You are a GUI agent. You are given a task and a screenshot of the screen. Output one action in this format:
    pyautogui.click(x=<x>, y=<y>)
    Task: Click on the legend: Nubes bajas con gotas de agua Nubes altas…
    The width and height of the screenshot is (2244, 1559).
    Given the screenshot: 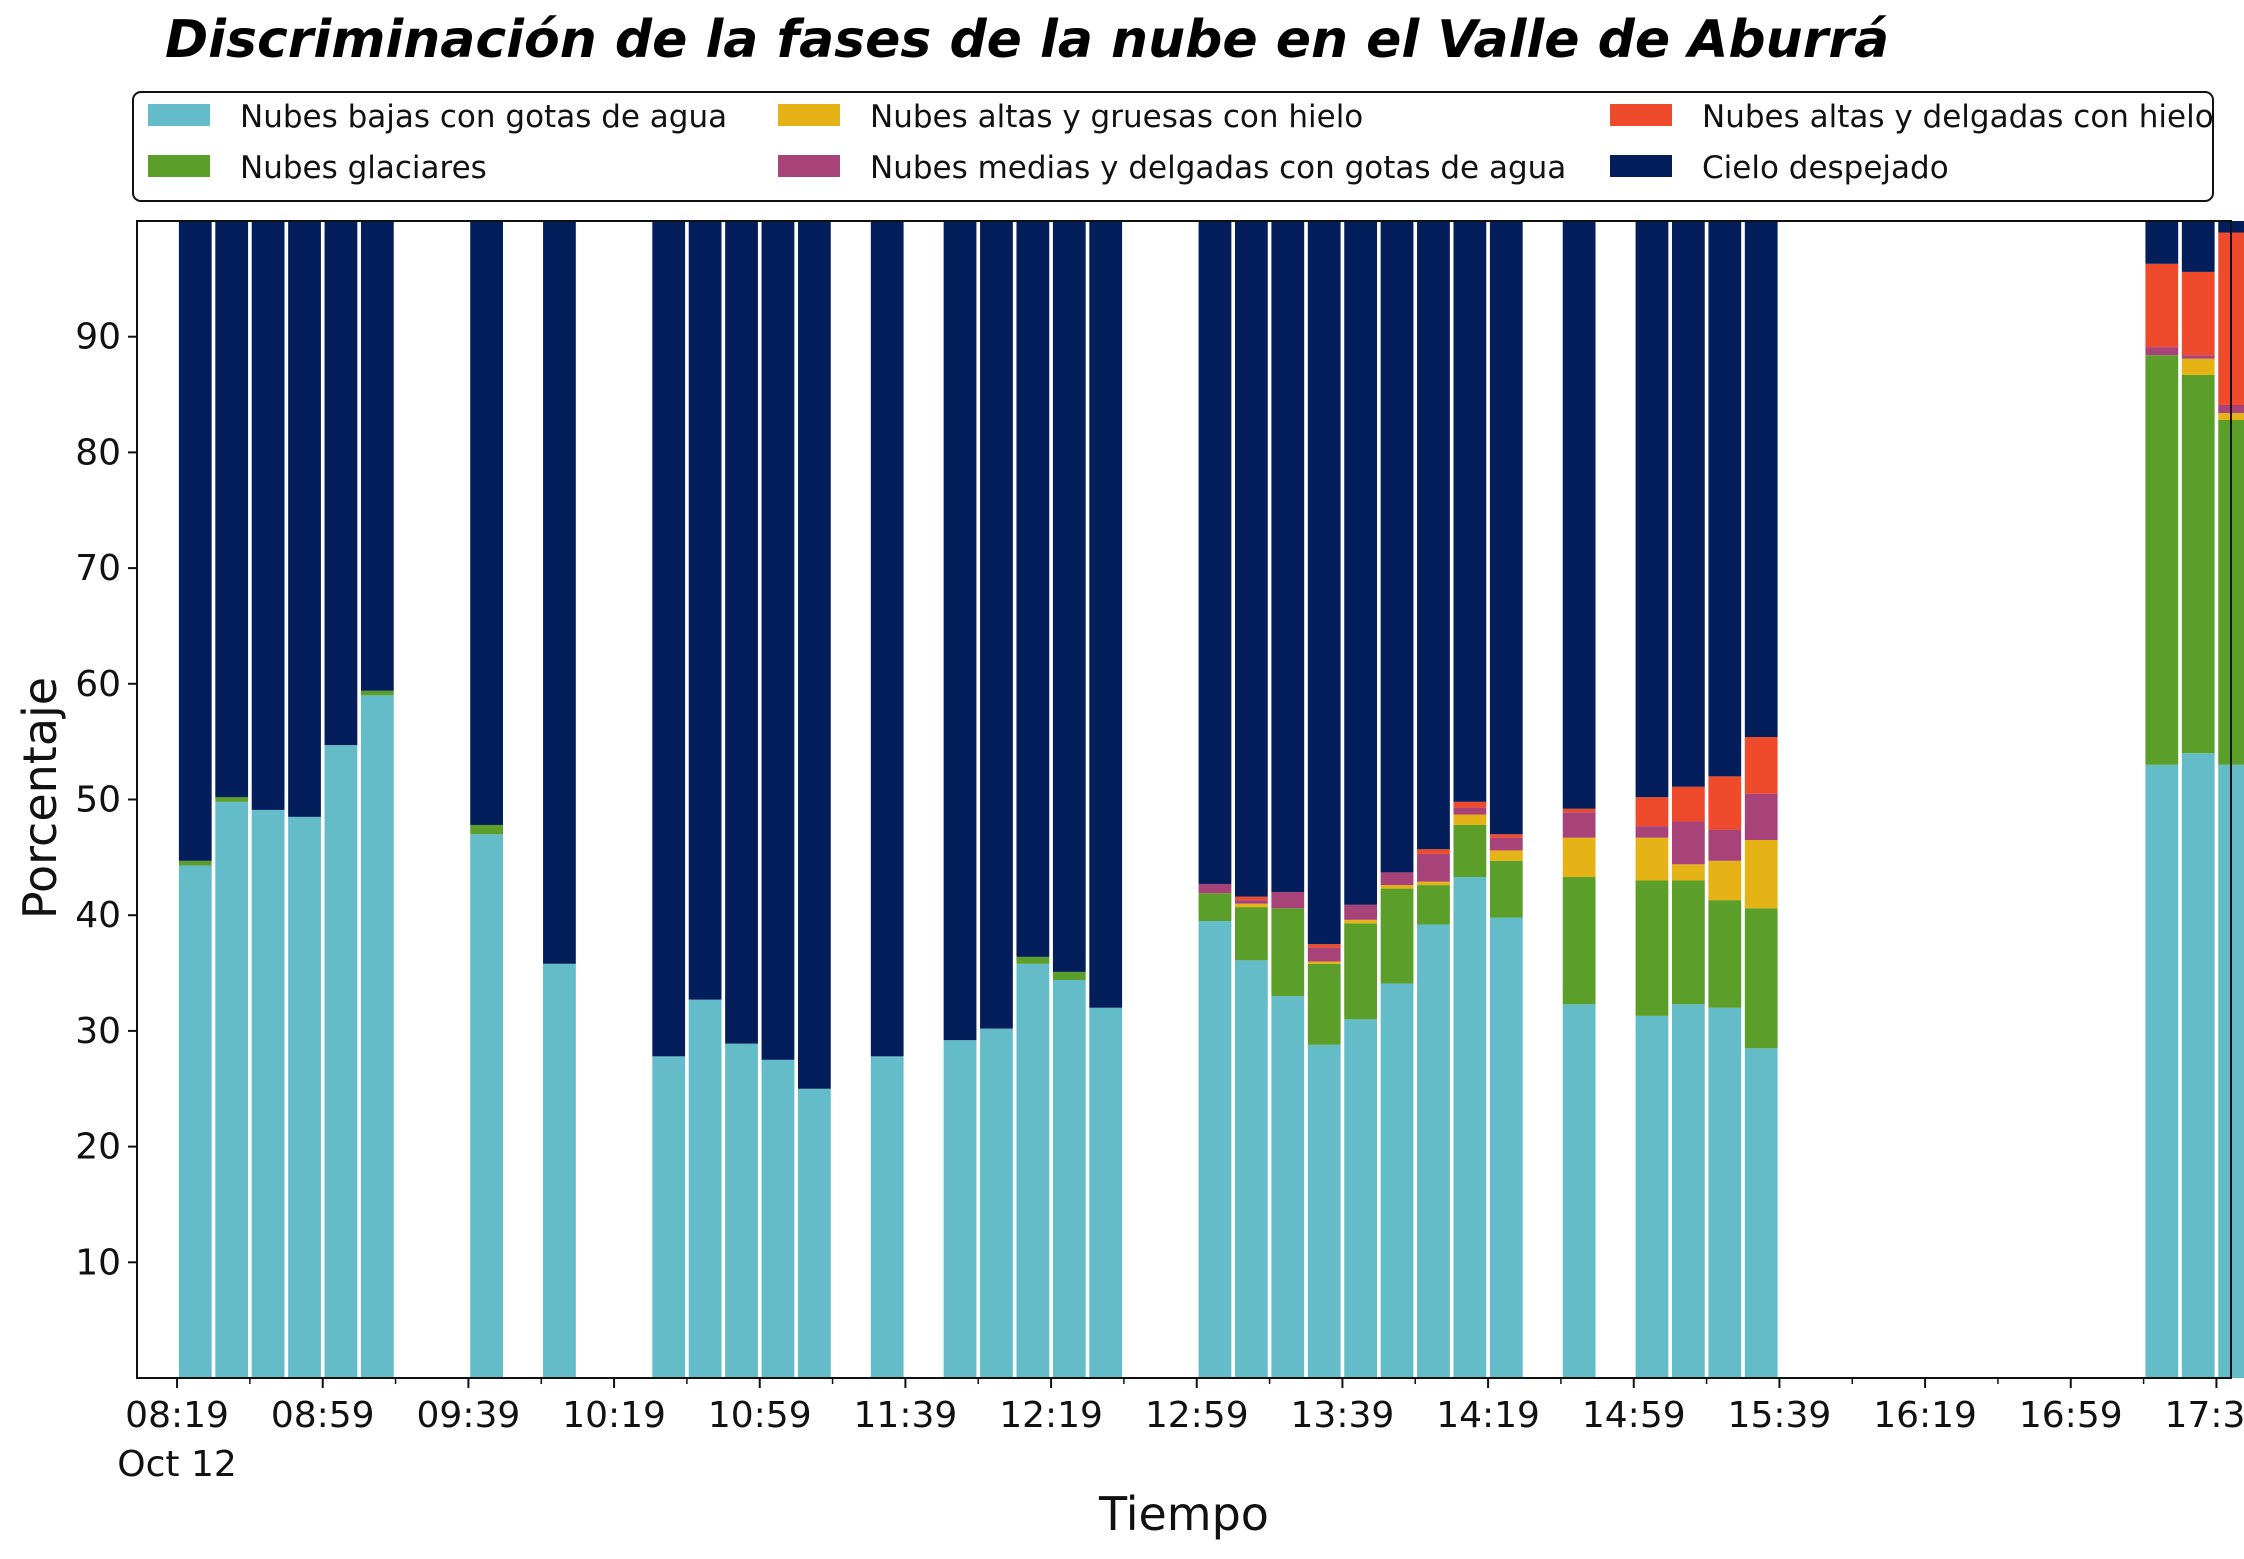 What is the action you would take?
    pyautogui.click(x=1173, y=146)
    